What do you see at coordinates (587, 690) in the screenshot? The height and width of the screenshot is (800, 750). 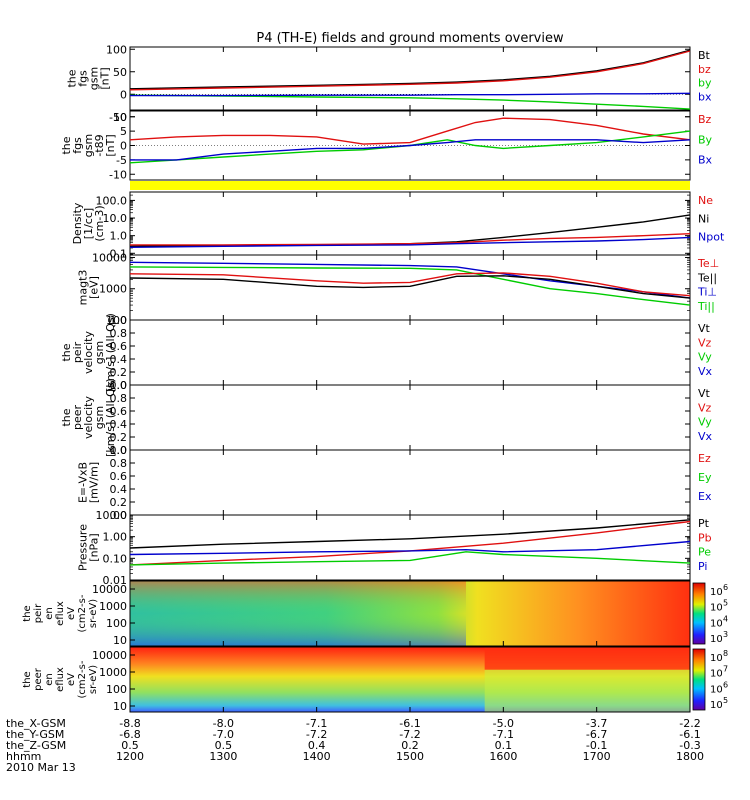 I see `spectrogram-overlay` at bounding box center [587, 690].